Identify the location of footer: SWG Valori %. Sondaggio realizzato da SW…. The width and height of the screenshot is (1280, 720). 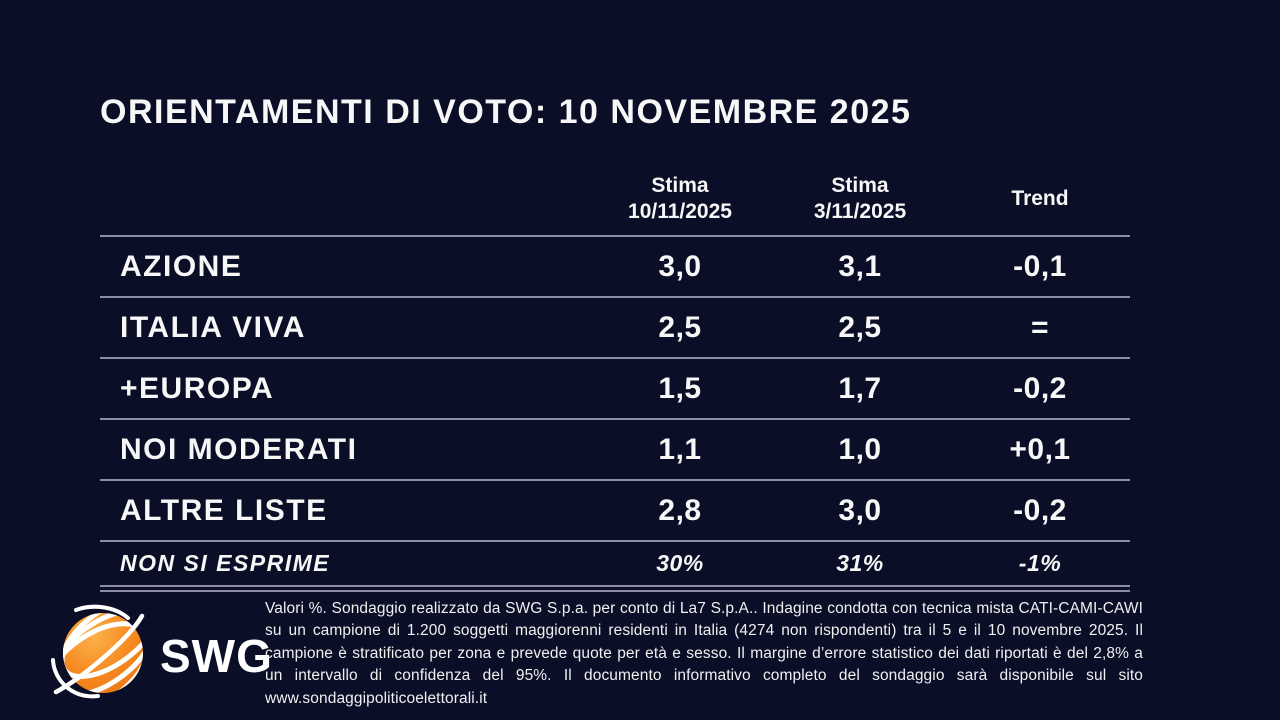
(643, 654).